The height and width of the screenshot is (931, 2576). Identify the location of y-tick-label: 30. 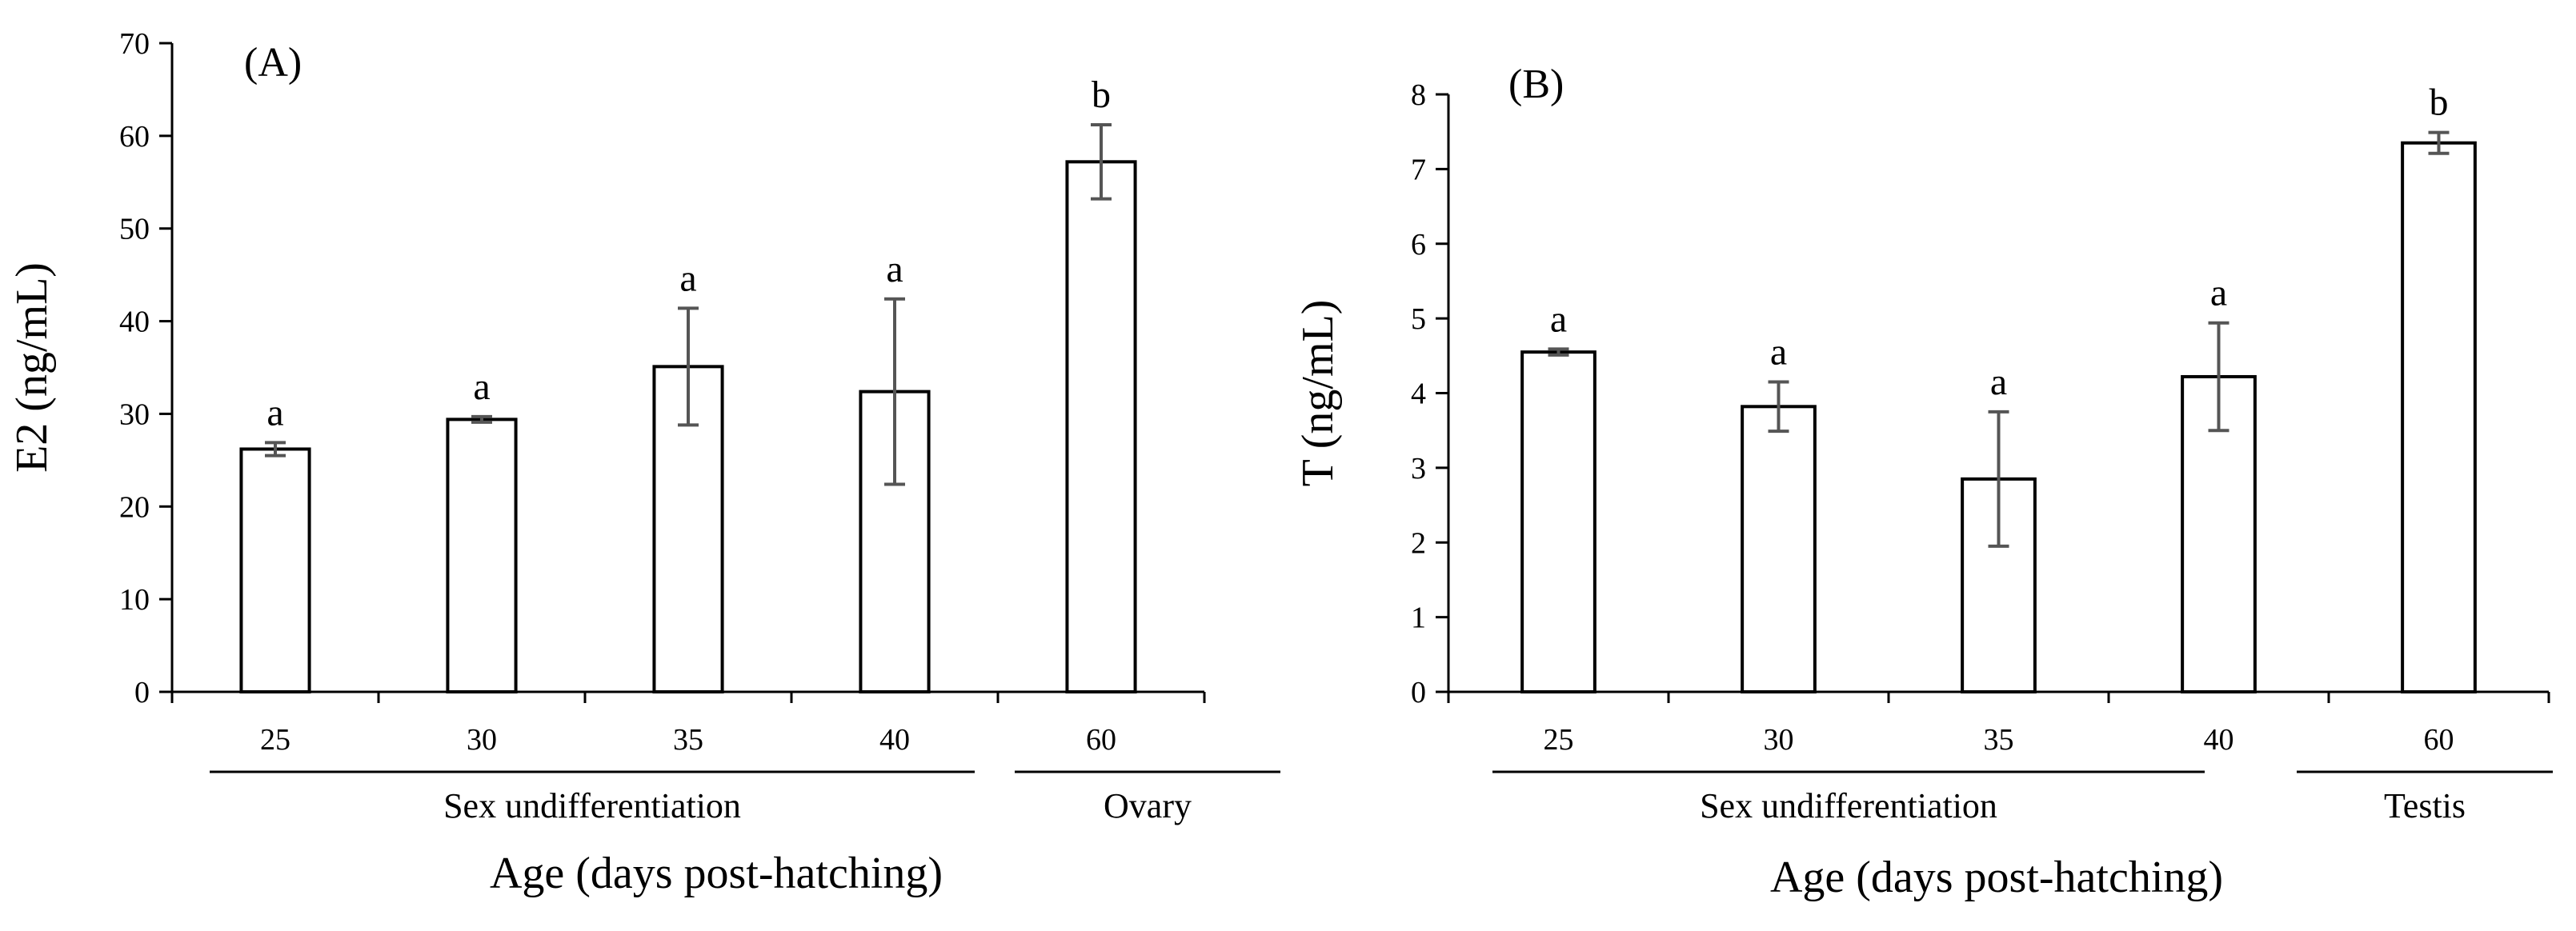
(134, 414).